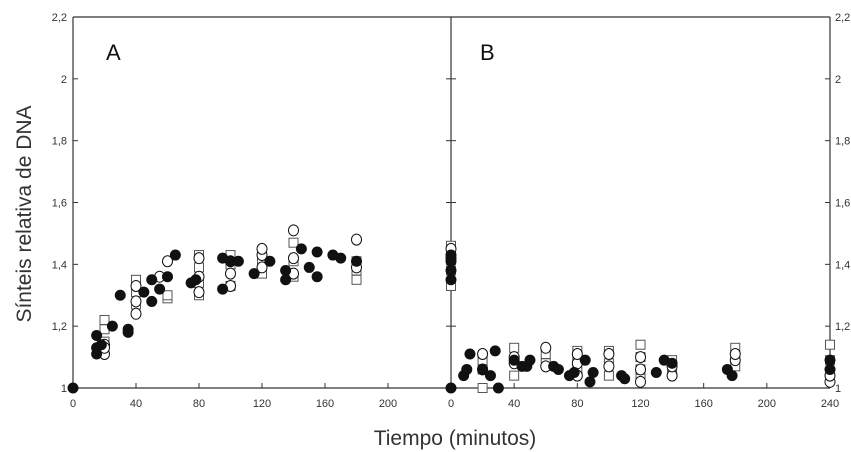  I want to click on y-tick-label-right: 2, so click(838, 80).